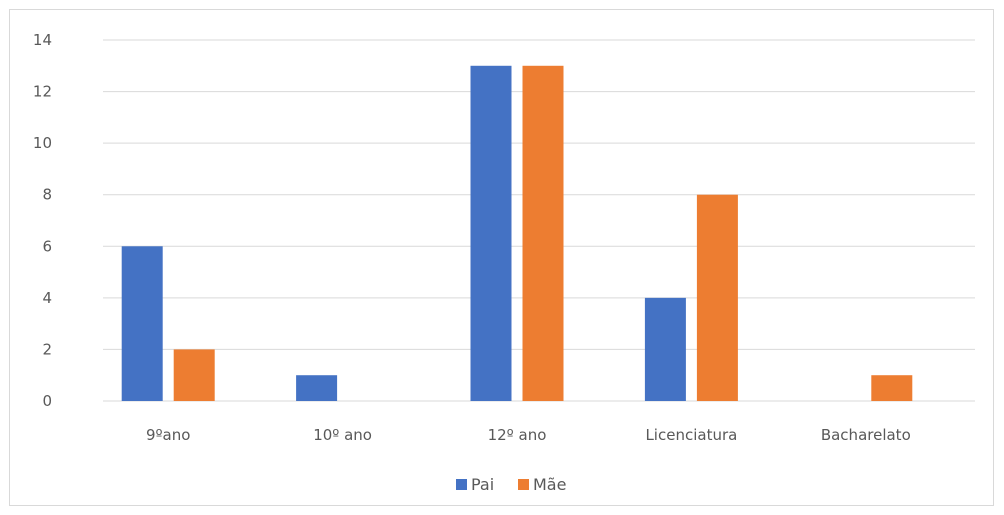  Describe the element at coordinates (511, 484) in the screenshot. I see `legend: Pai Mãe` at that location.